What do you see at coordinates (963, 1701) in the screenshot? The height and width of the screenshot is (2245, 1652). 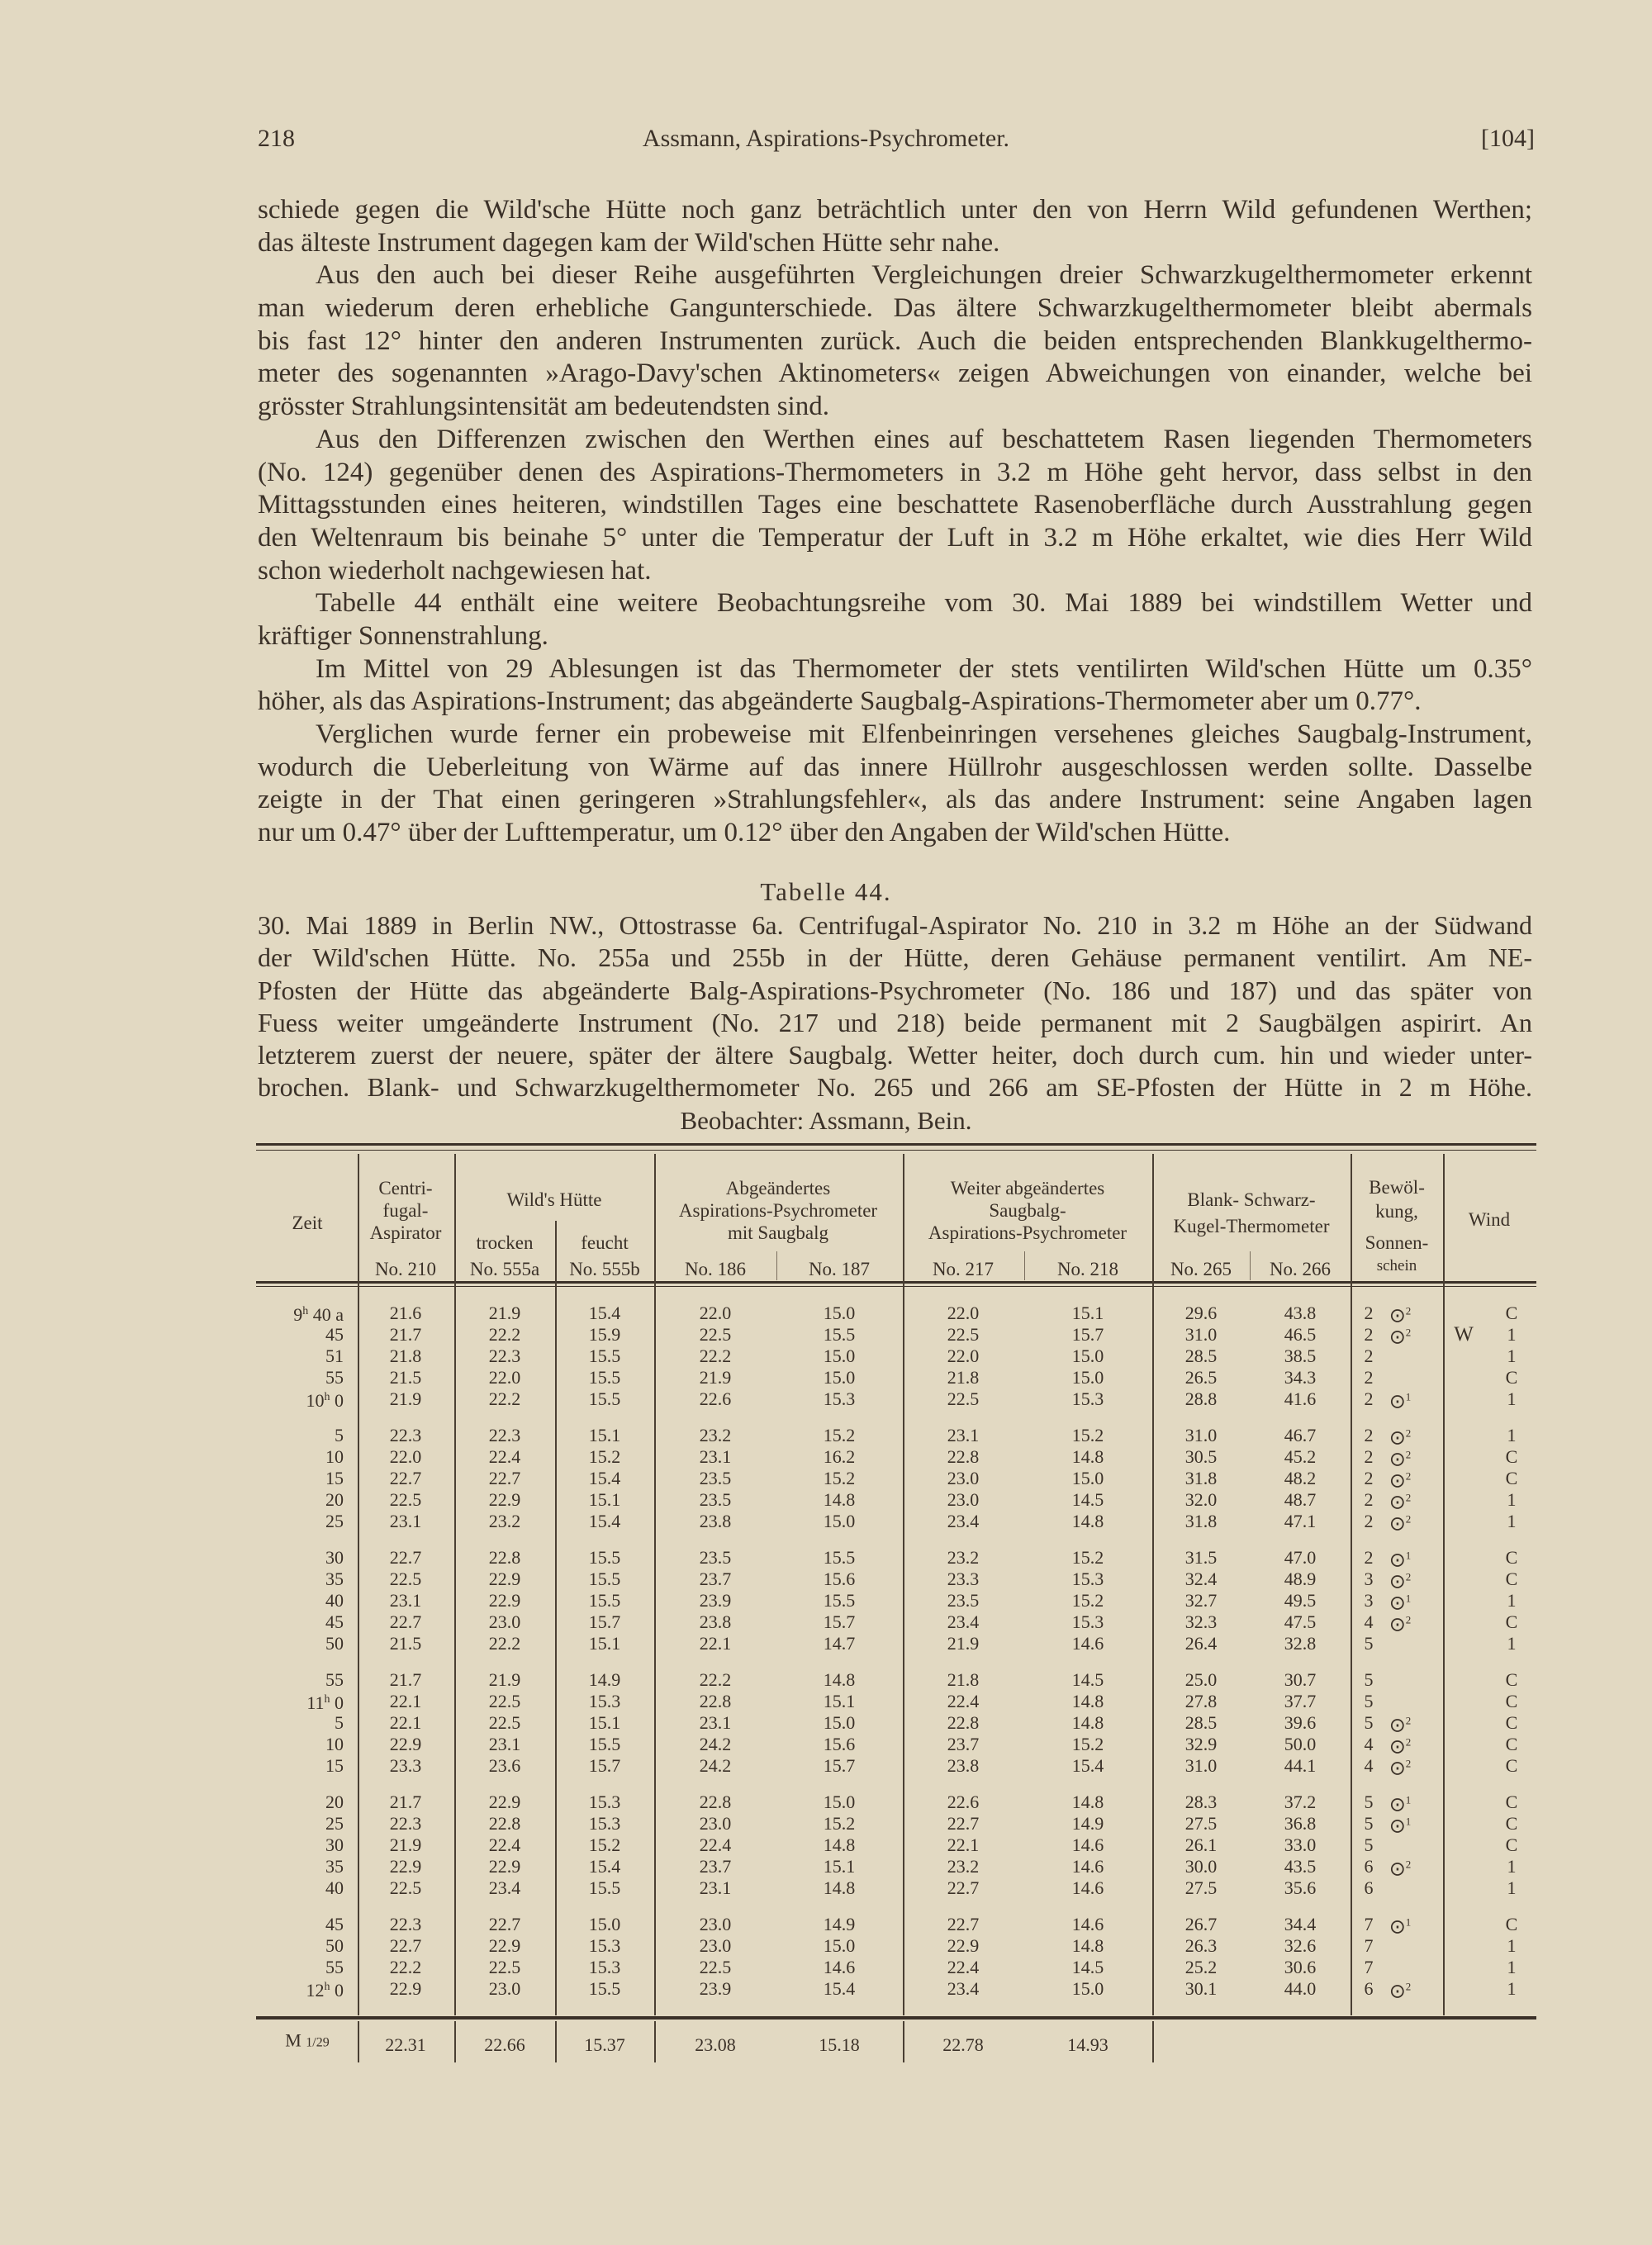 I see `value-cell: 22.4` at bounding box center [963, 1701].